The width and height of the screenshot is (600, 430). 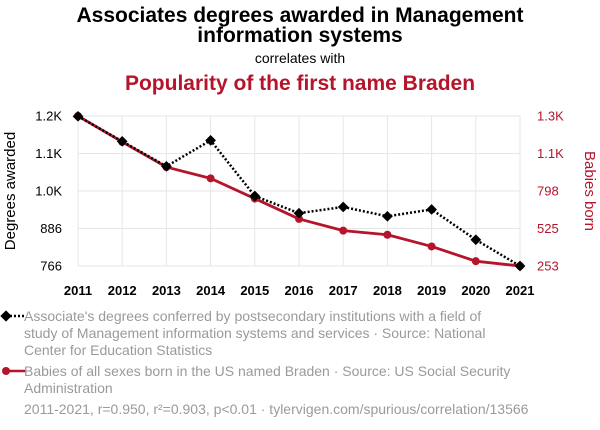 What do you see at coordinates (78, 290) in the screenshot?
I see `x-tick-2011: 2011` at bounding box center [78, 290].